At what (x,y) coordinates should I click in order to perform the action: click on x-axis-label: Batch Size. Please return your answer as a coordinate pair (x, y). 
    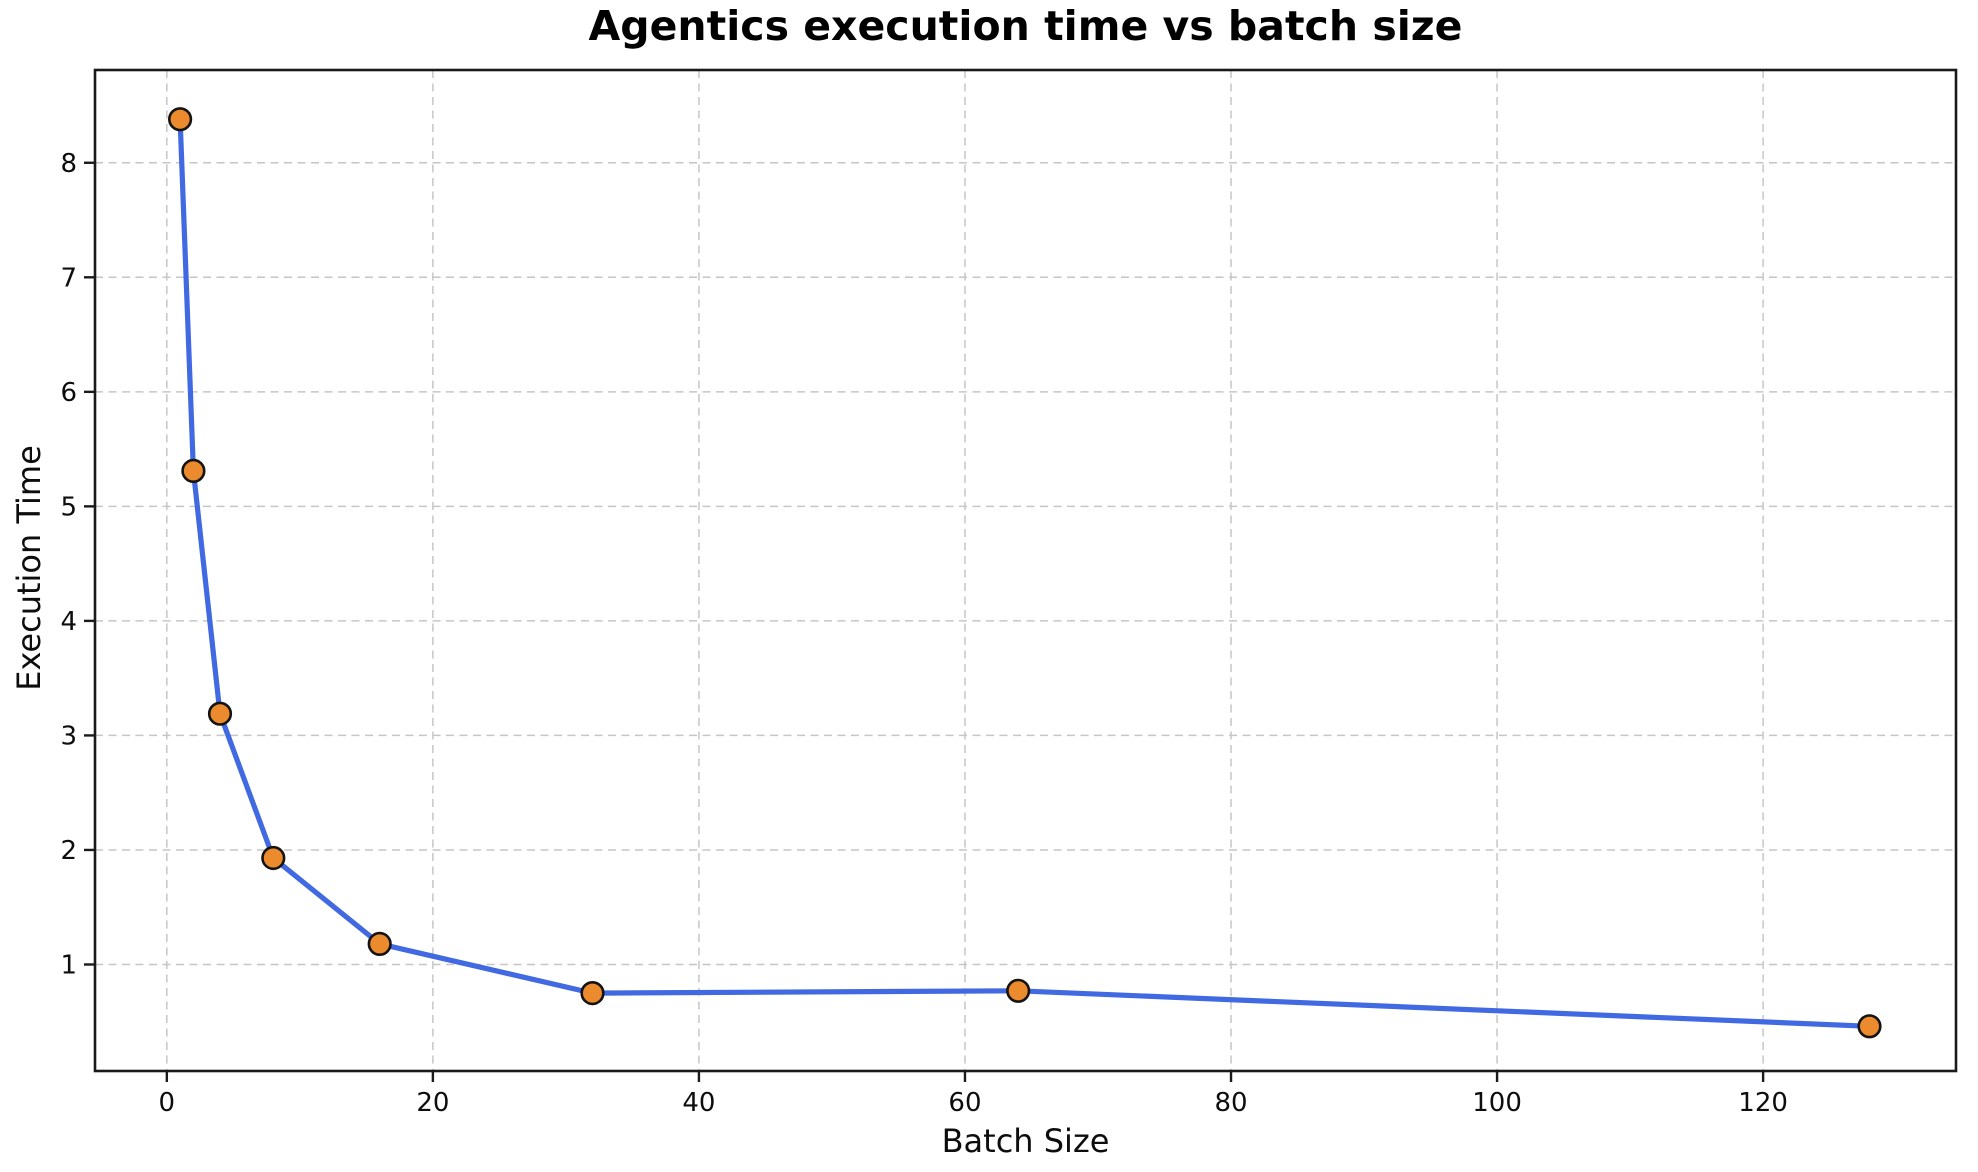
    Looking at the image, I should click on (1025, 1141).